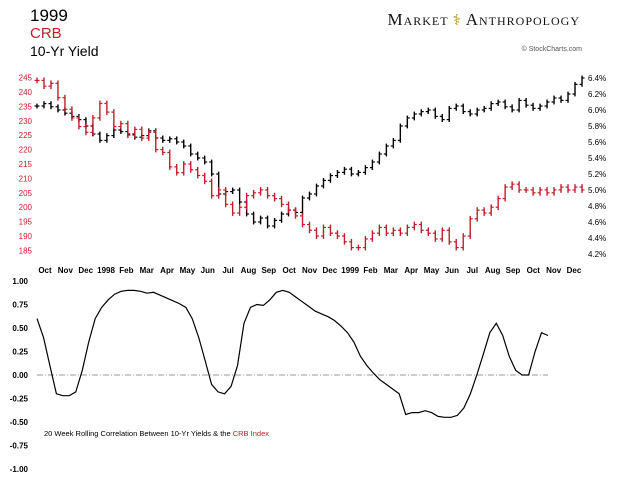  Describe the element at coordinates (597, 158) in the screenshot. I see `yield-axis-tick-label: 5.4%` at that location.